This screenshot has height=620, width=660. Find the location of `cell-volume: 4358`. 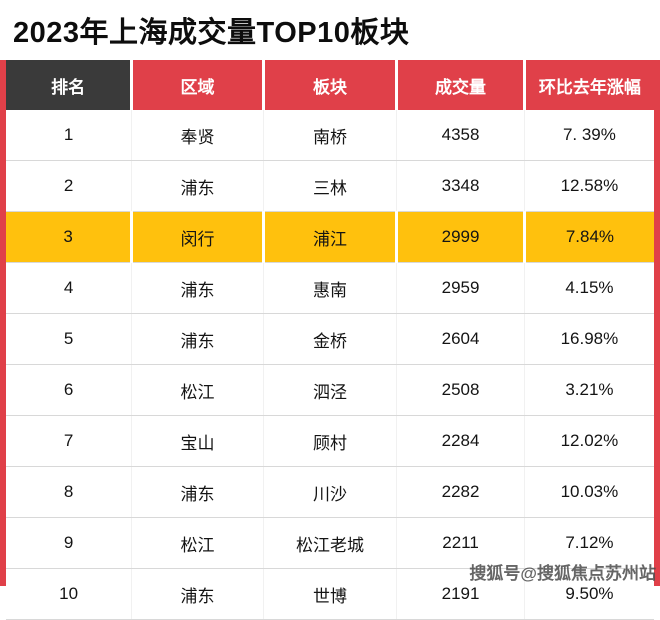

cell-volume: 4358 is located at coordinates (460, 135).